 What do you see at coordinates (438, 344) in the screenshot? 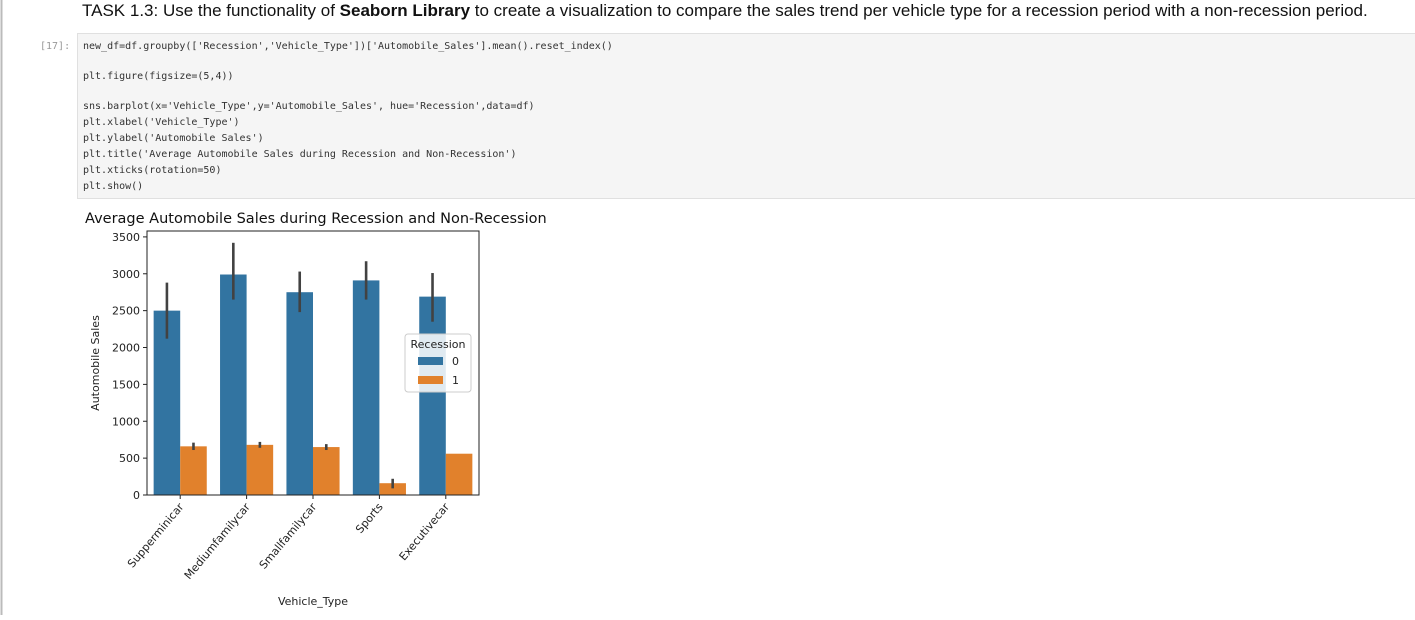
I see `legend-title: Recession` at bounding box center [438, 344].